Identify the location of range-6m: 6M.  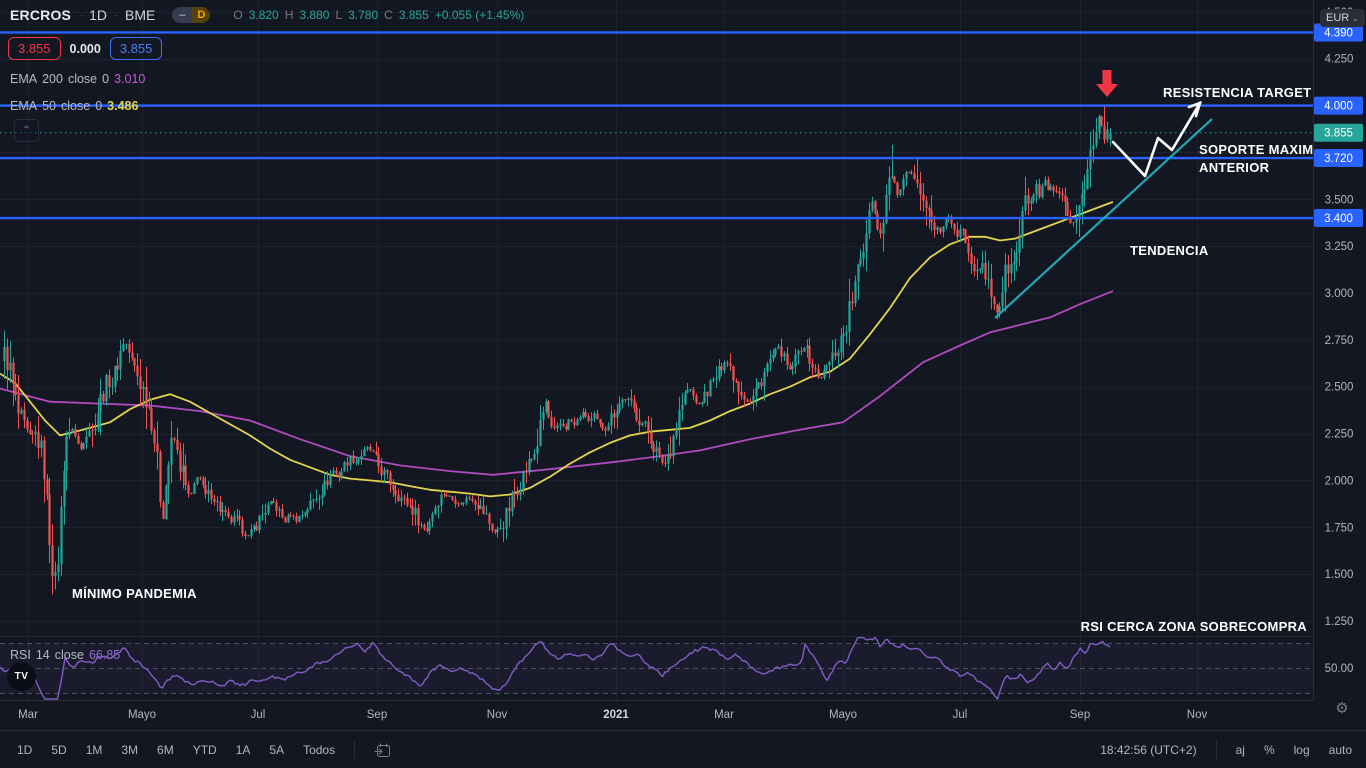
(165, 750).